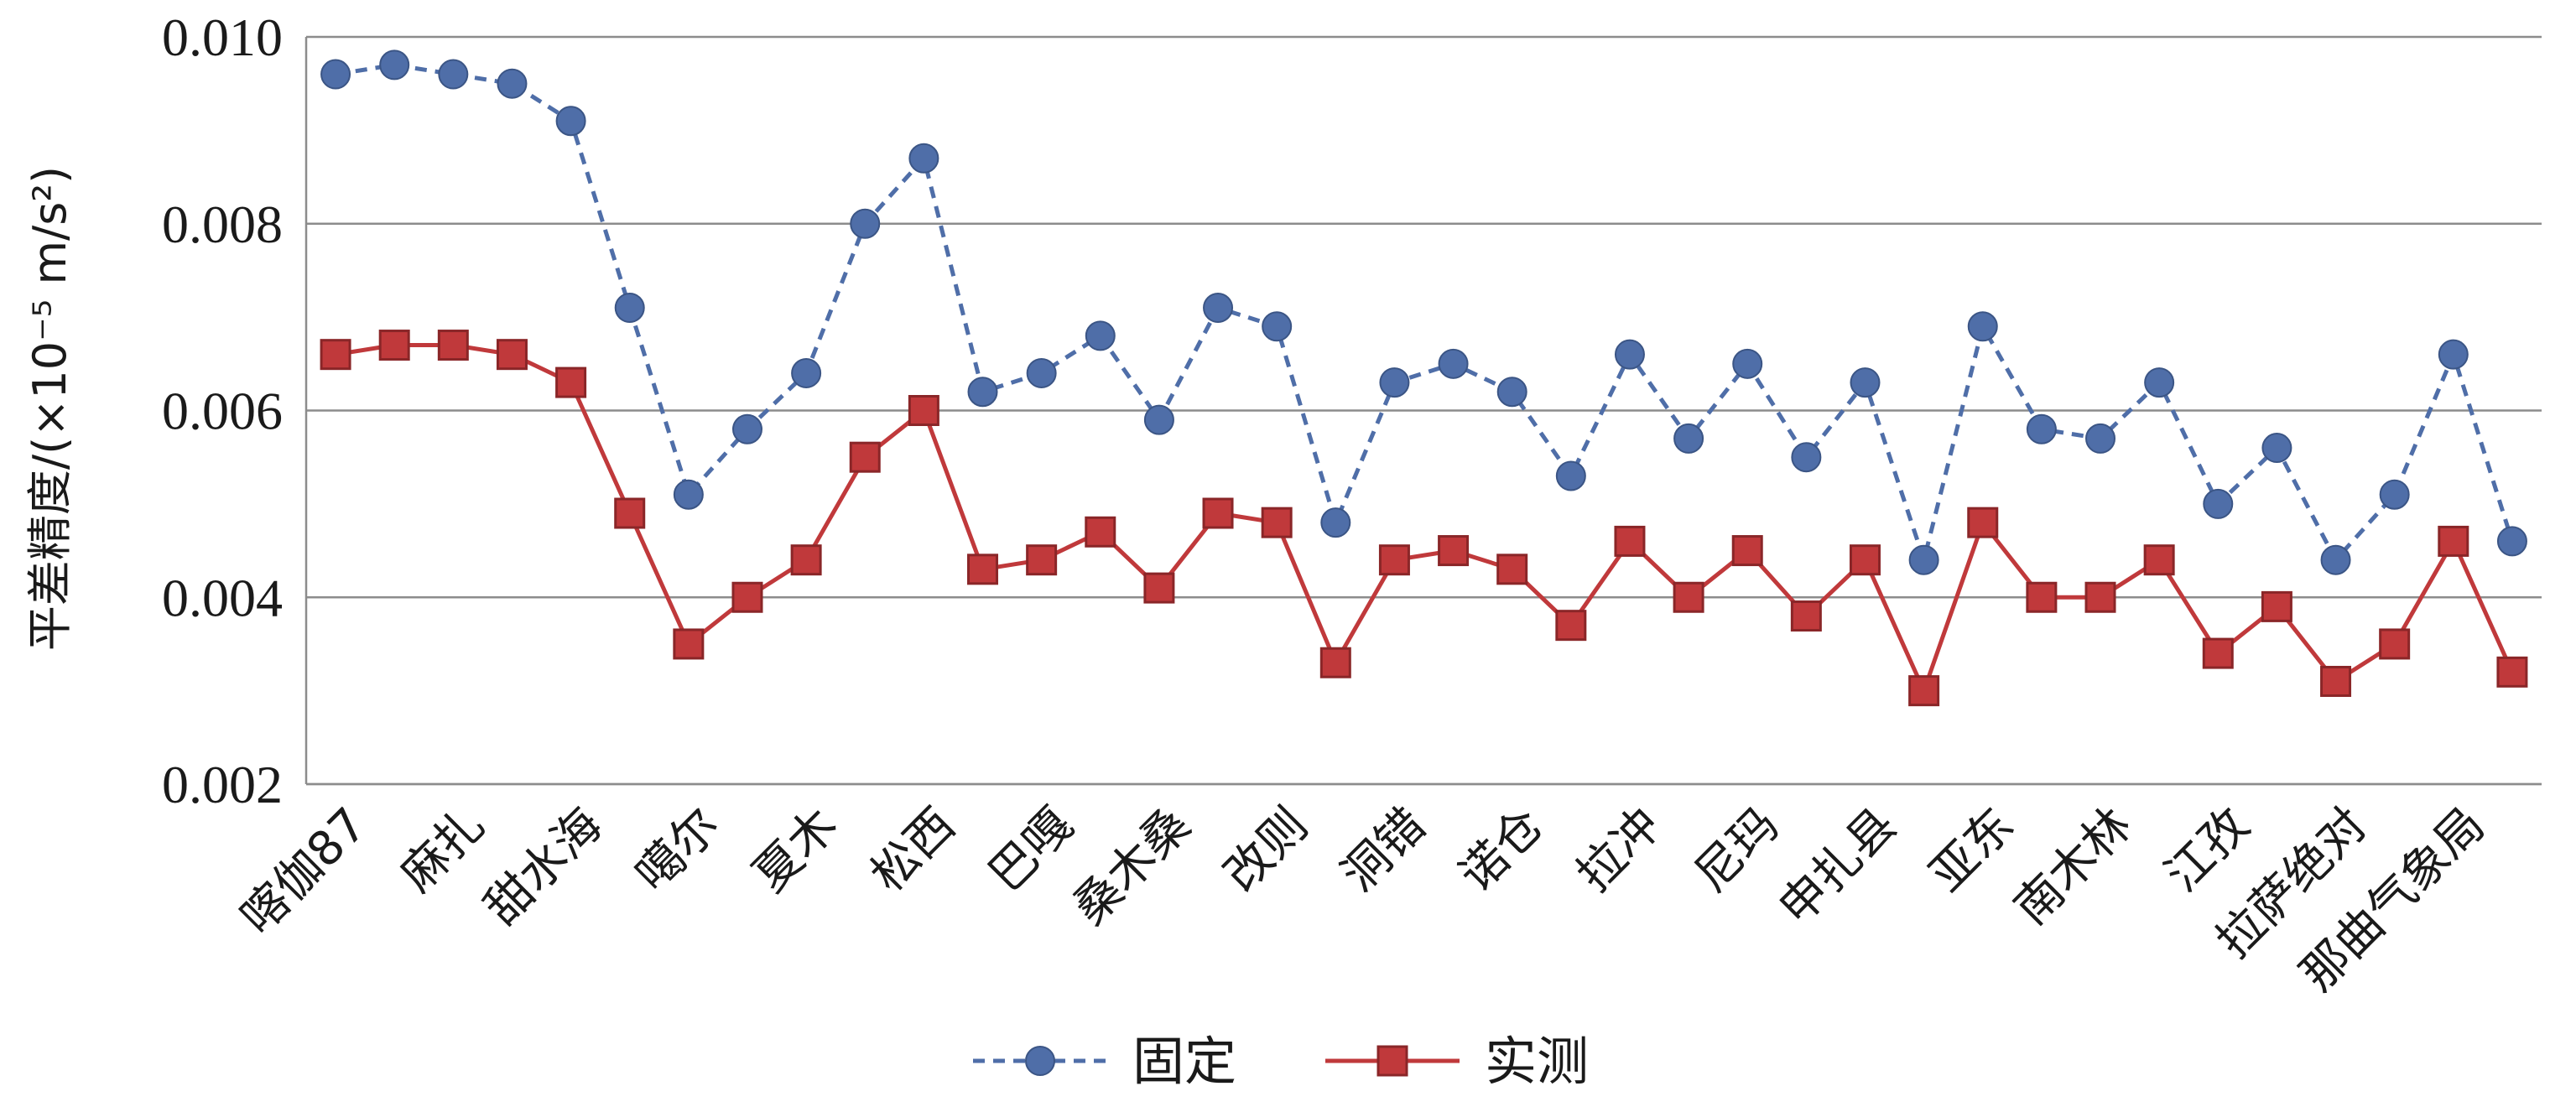  What do you see at coordinates (678, 850) in the screenshot?
I see `x-tick-label: 噶尔` at bounding box center [678, 850].